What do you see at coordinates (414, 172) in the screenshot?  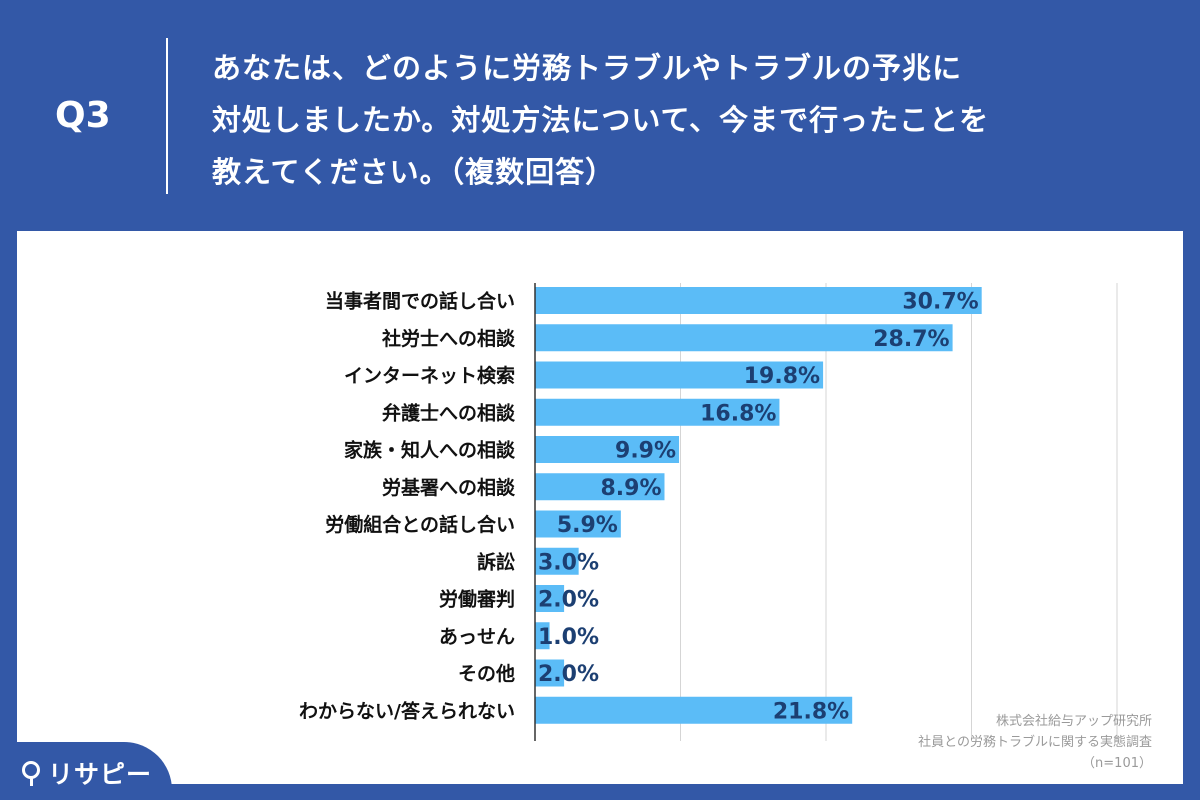 I see `question-line: 教えてください。（複数回答）` at bounding box center [414, 172].